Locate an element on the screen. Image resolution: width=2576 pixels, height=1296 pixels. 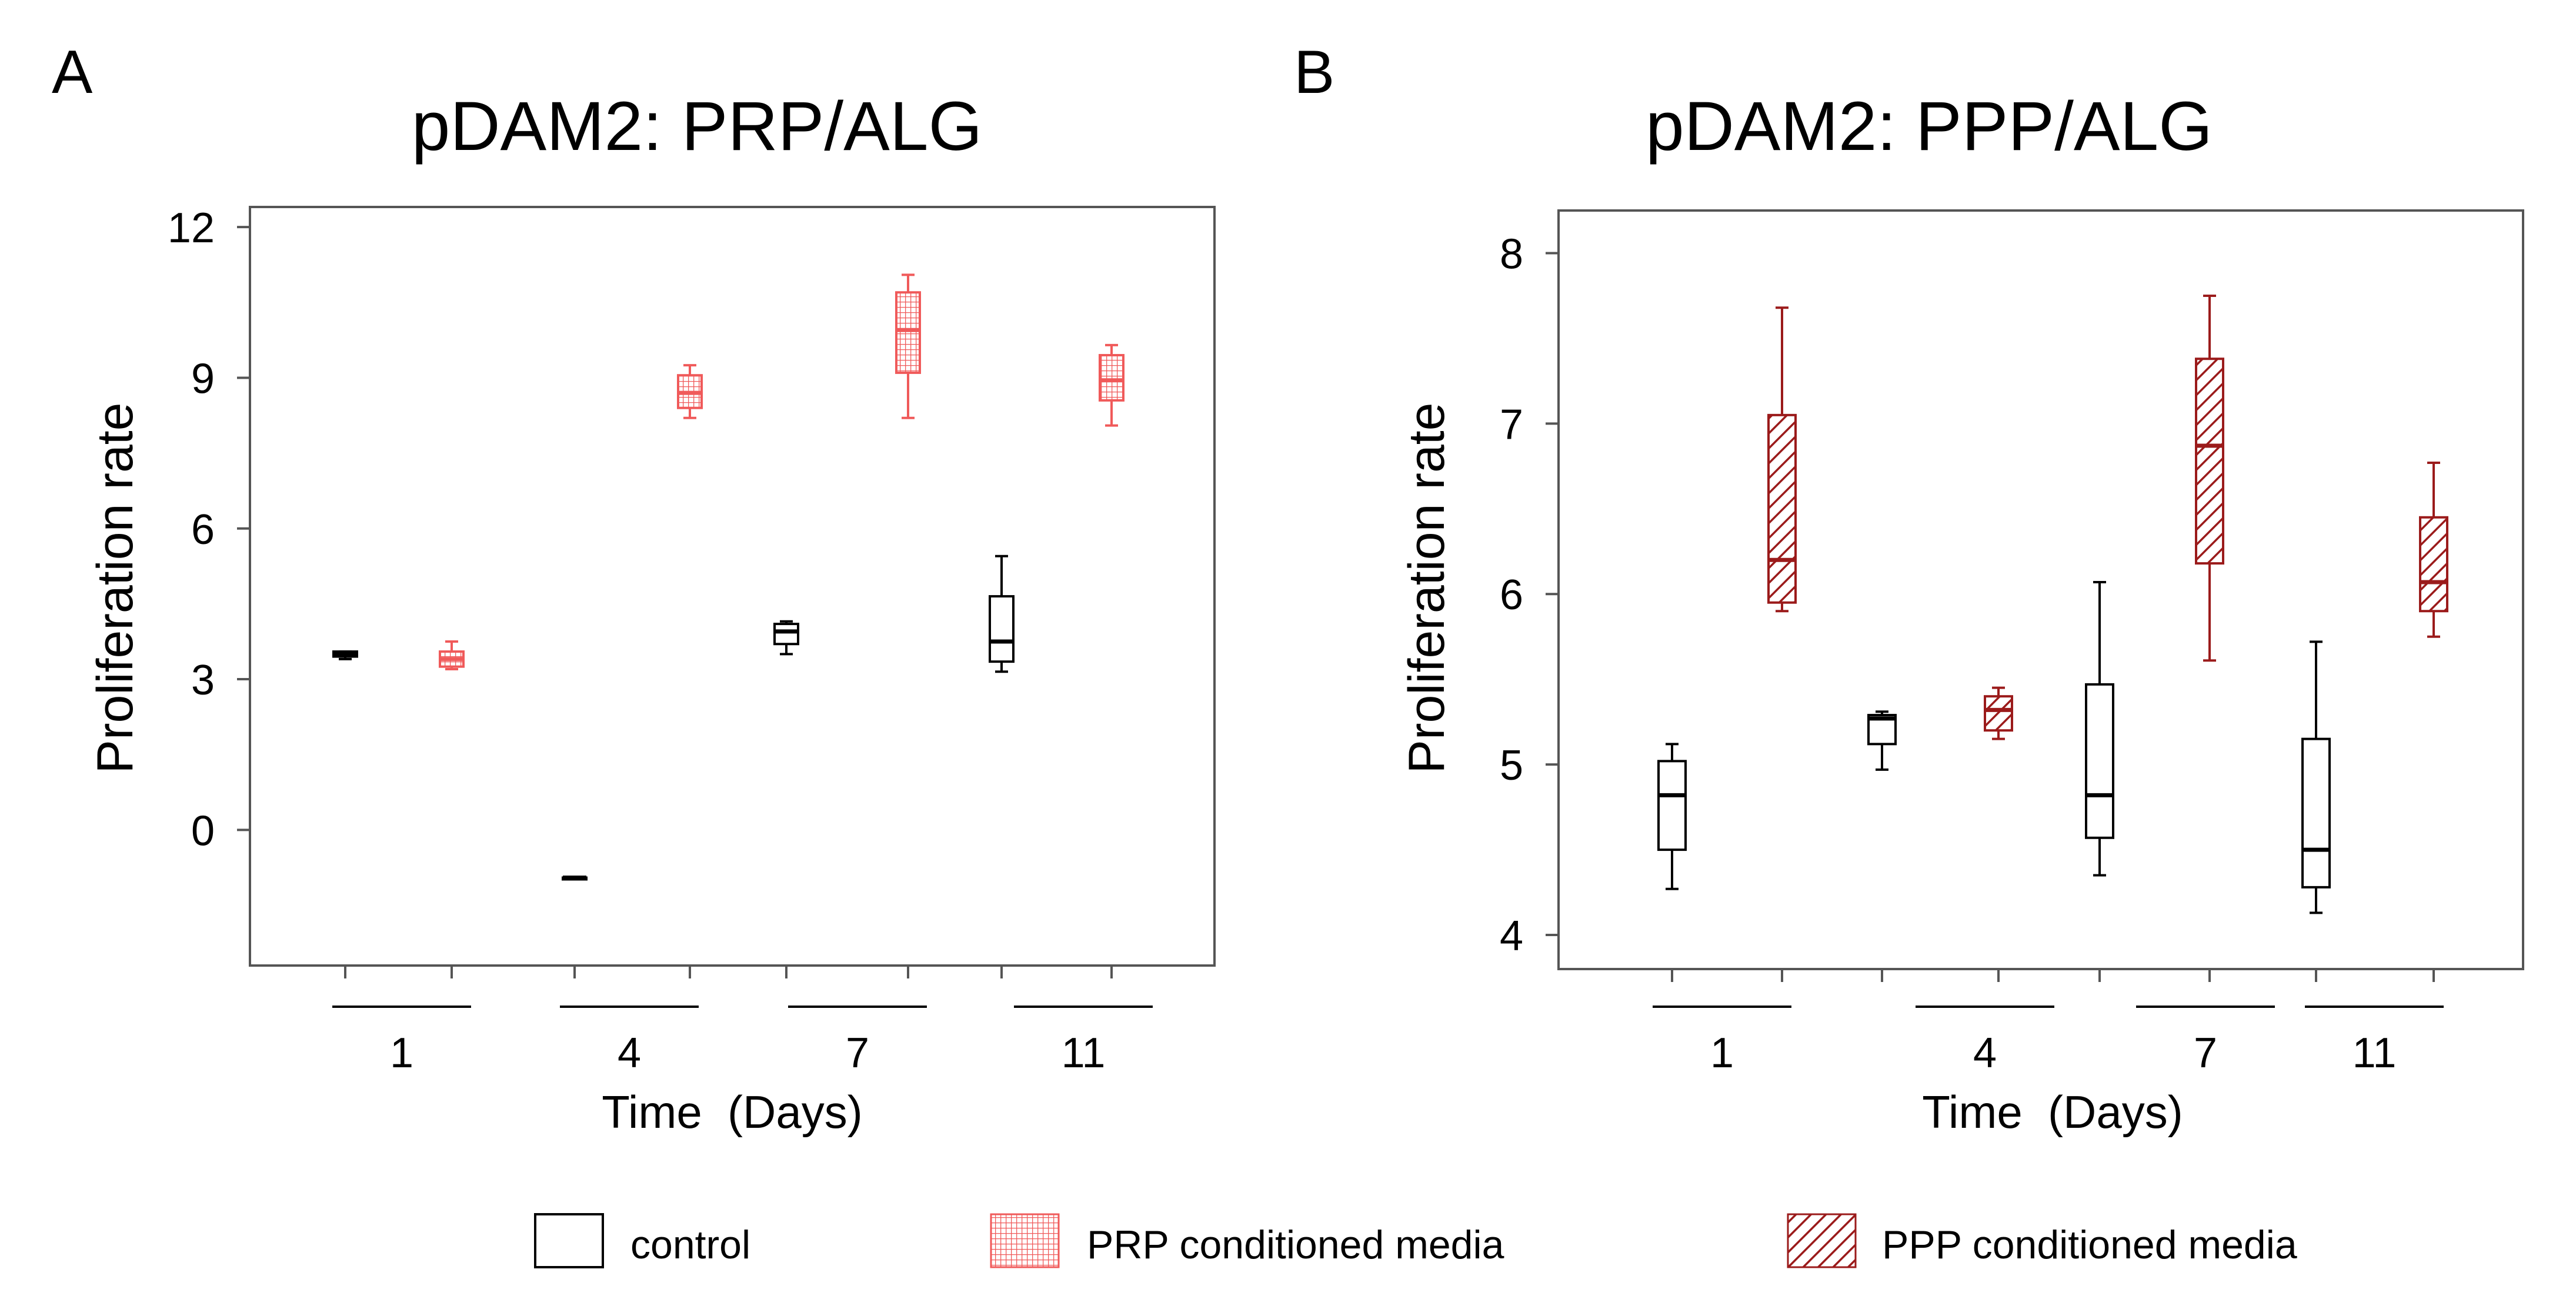
panel-b-x-tick-label: 7 is located at coordinates (2205, 1053).